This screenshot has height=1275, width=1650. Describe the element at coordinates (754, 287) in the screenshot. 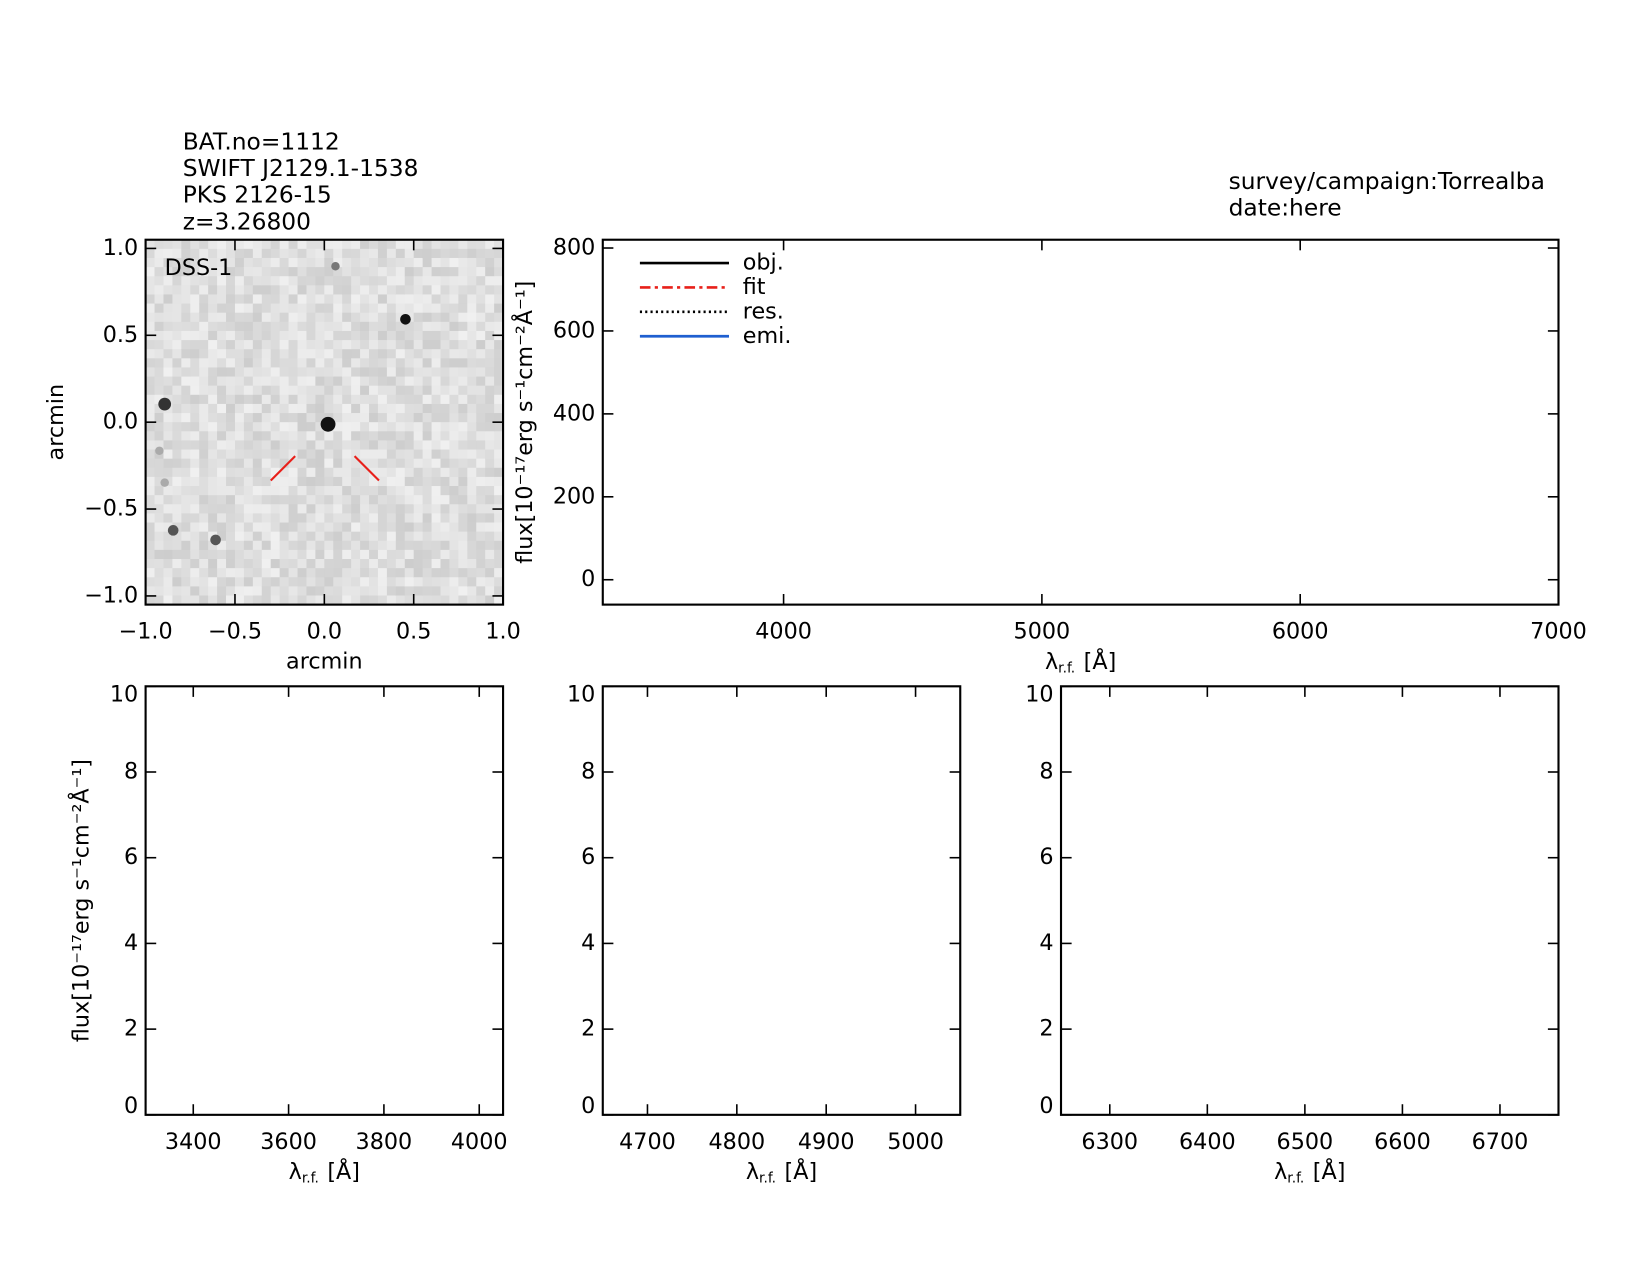

I see `legend-label: fit` at that location.